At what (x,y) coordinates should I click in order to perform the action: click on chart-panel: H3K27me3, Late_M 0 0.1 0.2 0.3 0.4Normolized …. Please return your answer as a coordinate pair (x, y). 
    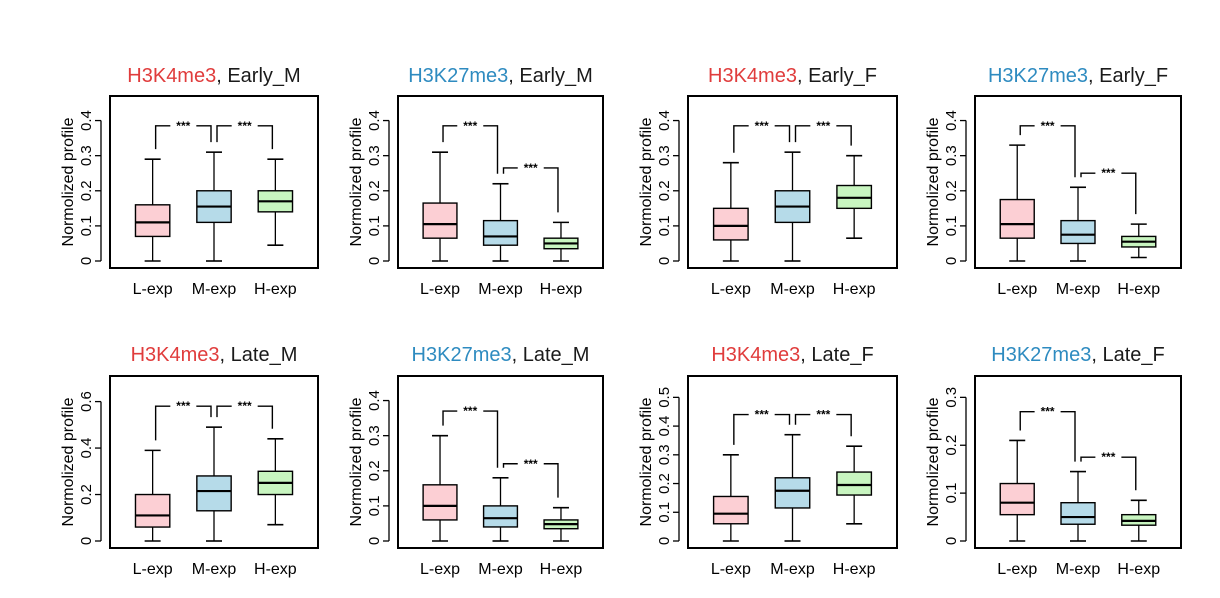
    Looking at the image, I should click on (476, 461).